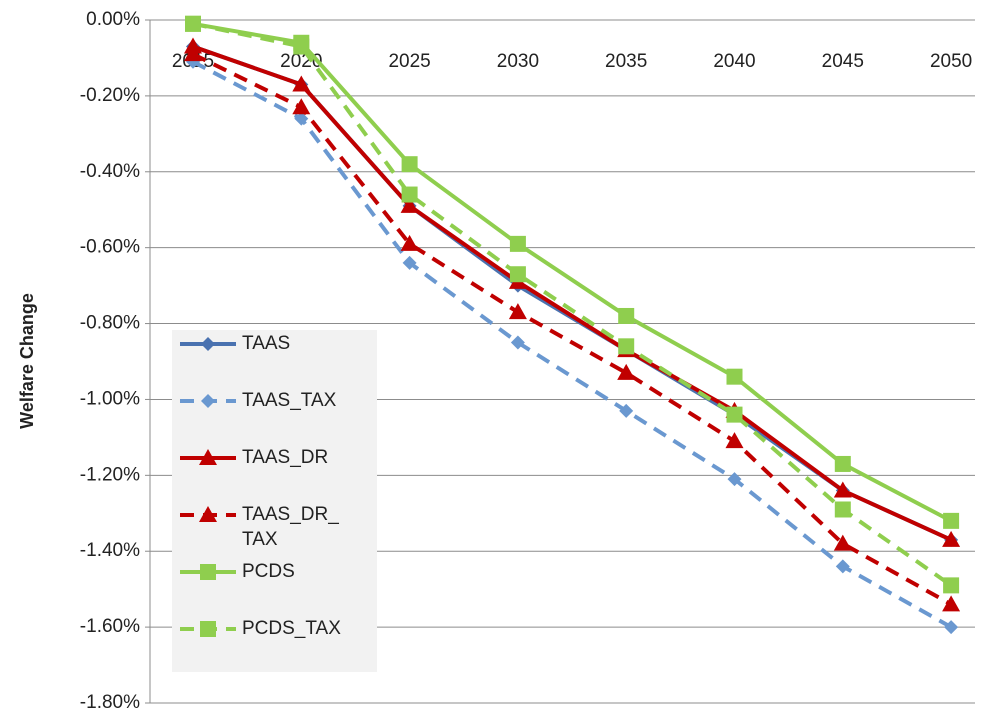 This screenshot has height=713, width=982. What do you see at coordinates (734, 61) in the screenshot?
I see `x-tick-label: 2040` at bounding box center [734, 61].